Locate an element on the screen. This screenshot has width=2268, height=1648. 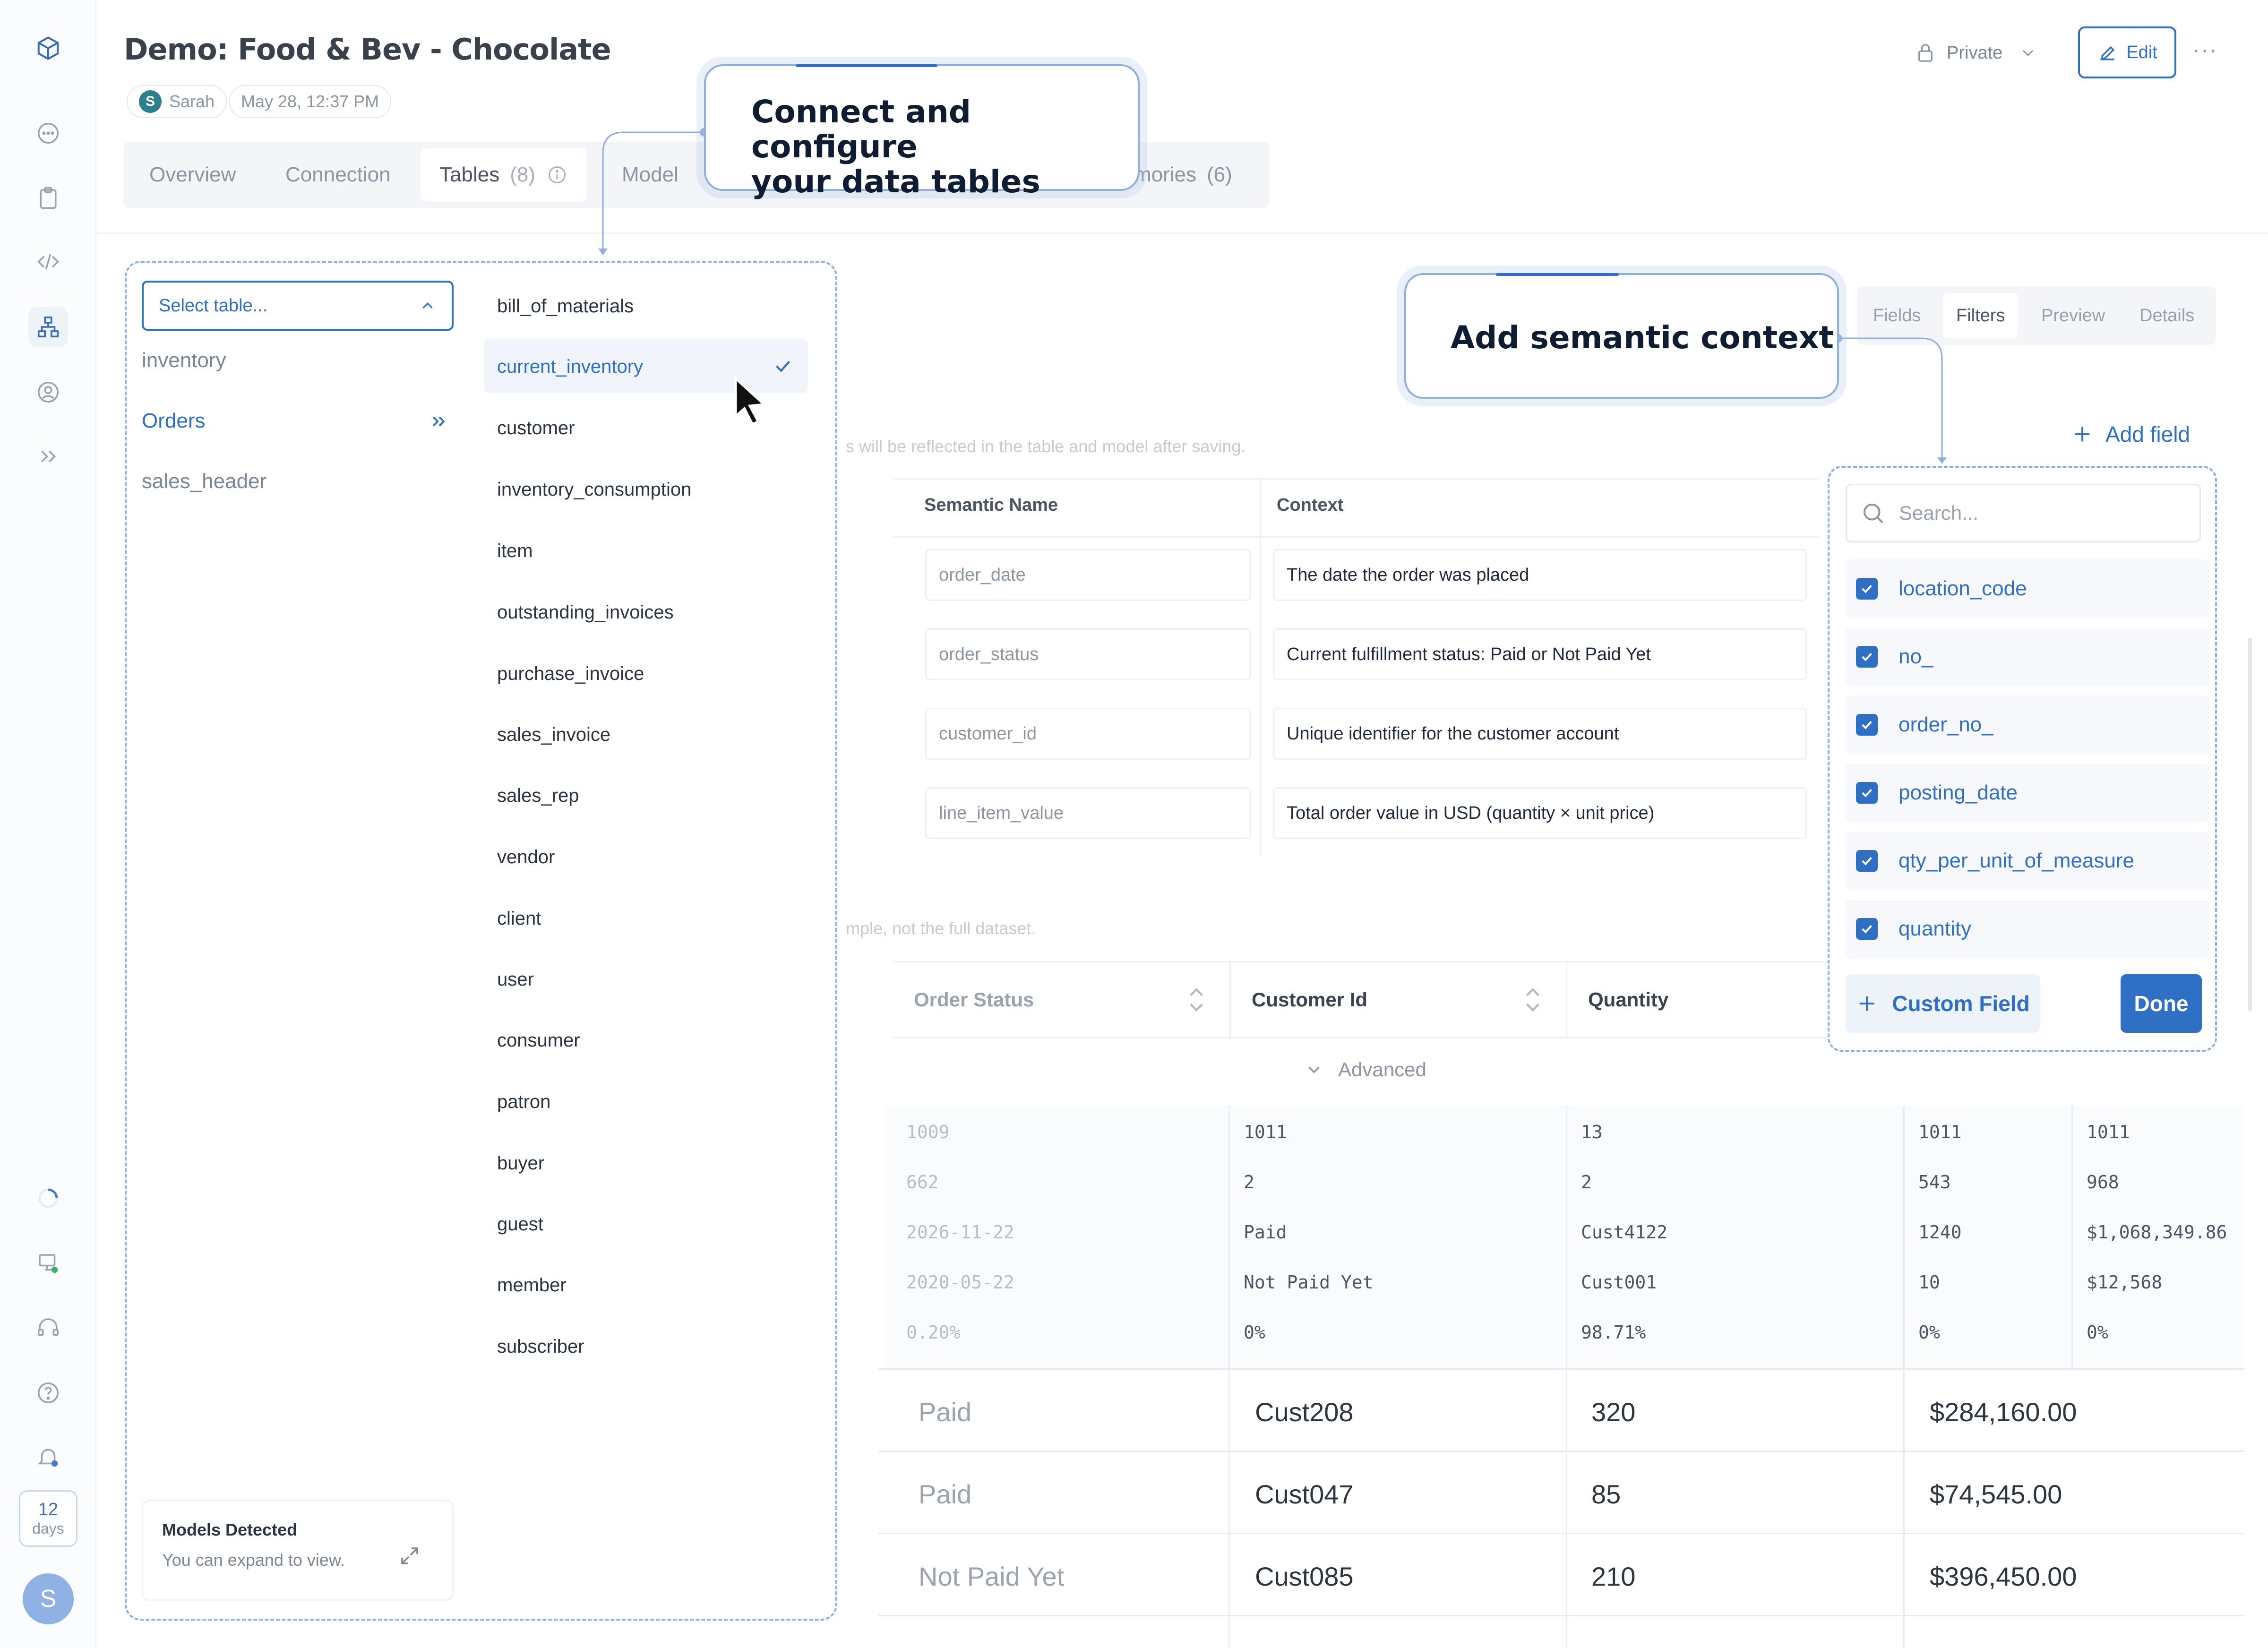
code-icon is located at coordinates (48, 262).